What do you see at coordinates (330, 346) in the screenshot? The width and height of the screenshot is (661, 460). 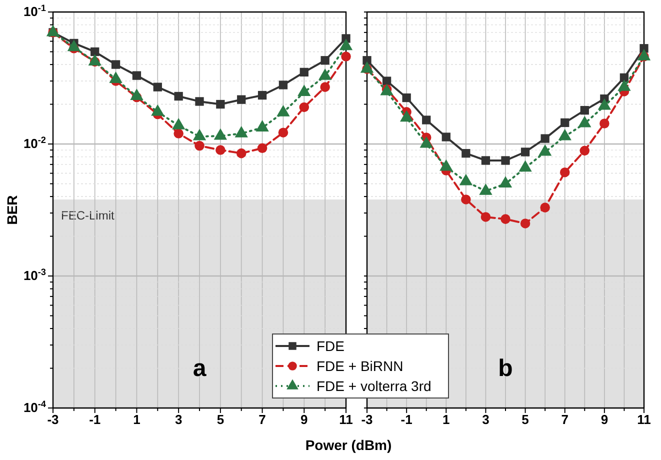 I see `legend-label: FDE` at bounding box center [330, 346].